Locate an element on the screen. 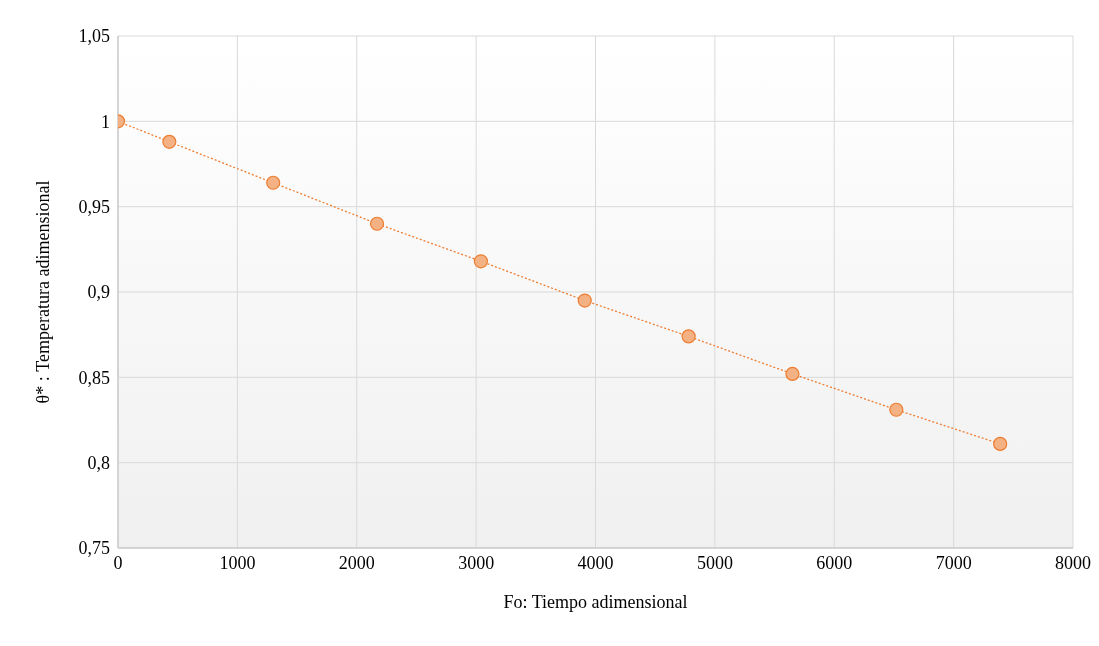 The height and width of the screenshot is (646, 1099). x-tick-label: 1000 is located at coordinates (237, 562).